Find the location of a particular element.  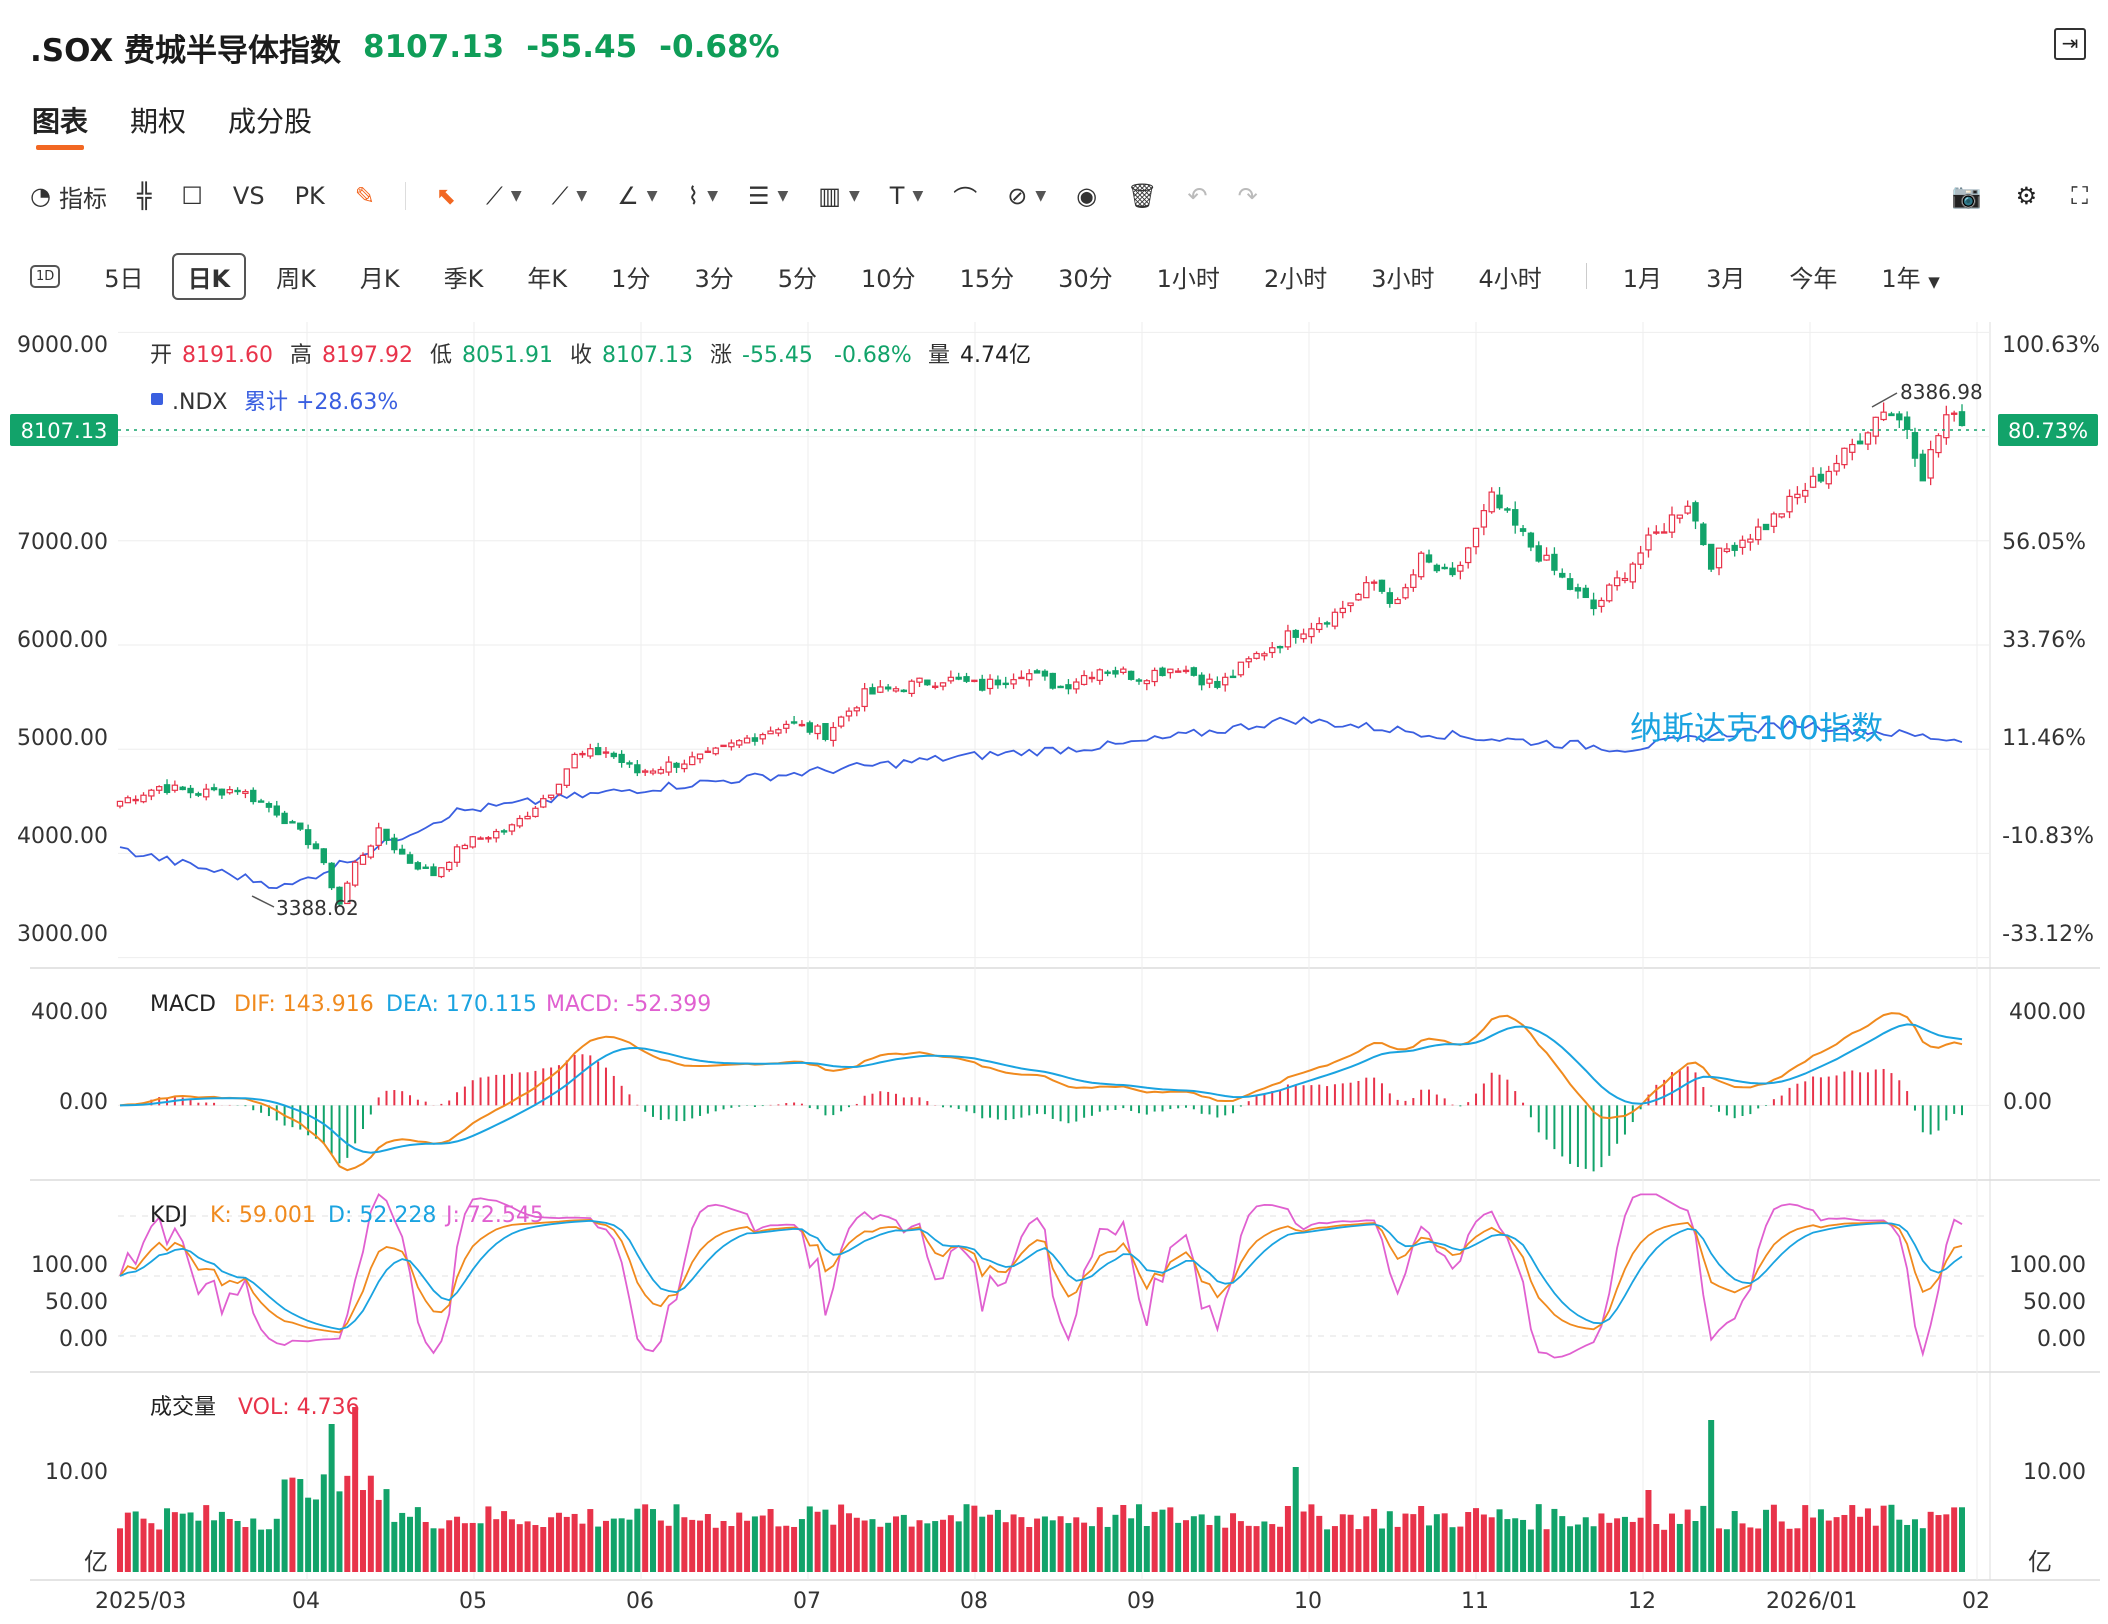

x-tick-label: 04 is located at coordinates (306, 1601).